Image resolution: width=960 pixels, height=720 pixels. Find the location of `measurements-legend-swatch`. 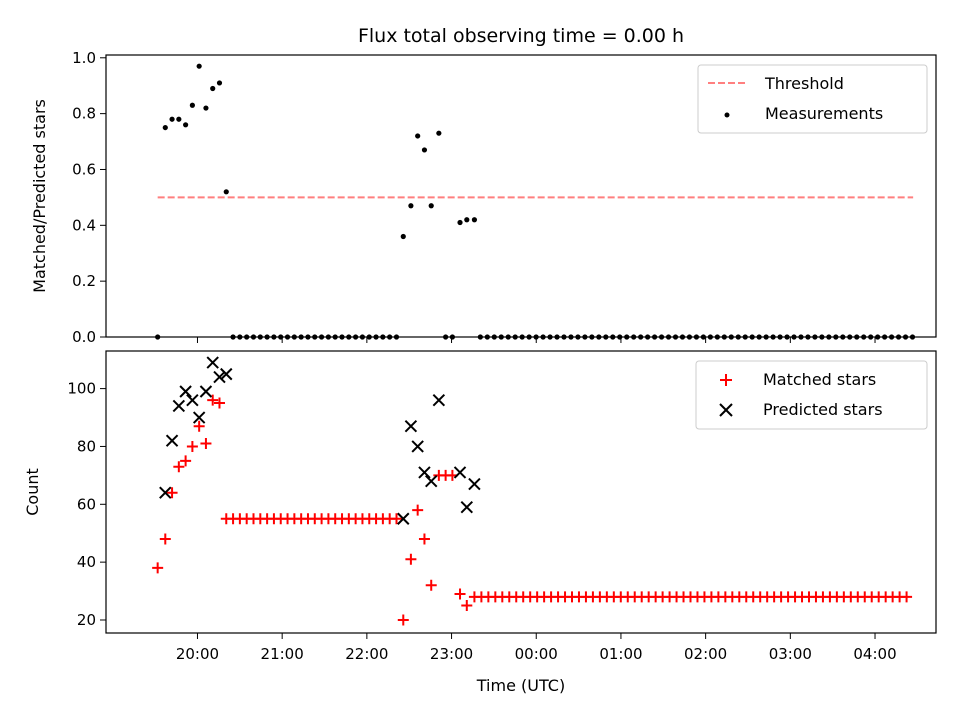

measurements-legend-swatch is located at coordinates (727, 115).